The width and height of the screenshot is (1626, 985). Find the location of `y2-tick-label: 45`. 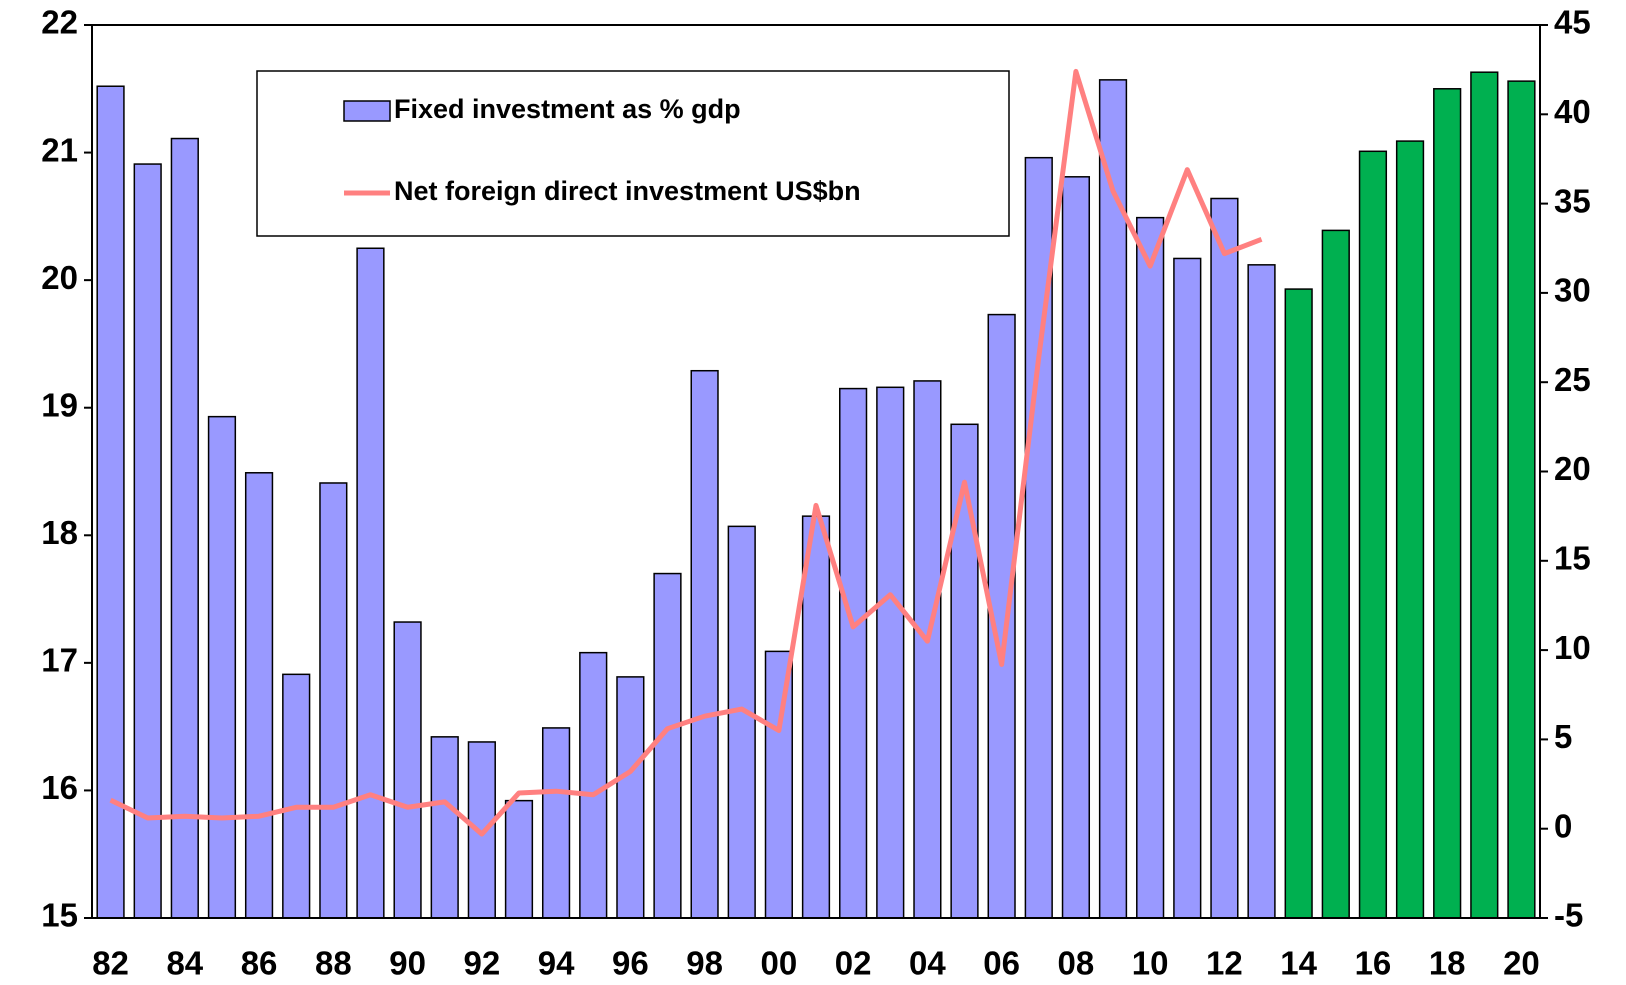

y2-tick-label: 45 is located at coordinates (1572, 22).